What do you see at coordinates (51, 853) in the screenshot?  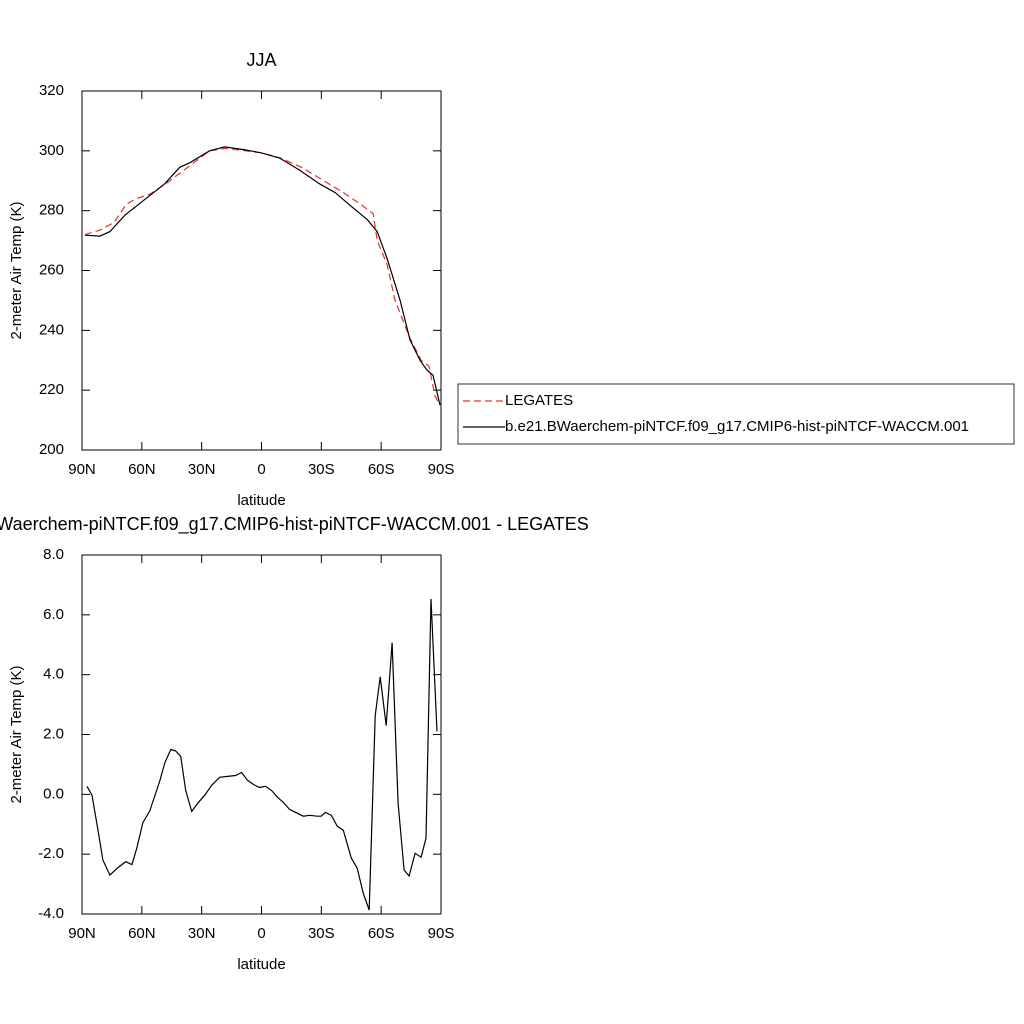 I see `y-tick-label: -2.0` at bounding box center [51, 853].